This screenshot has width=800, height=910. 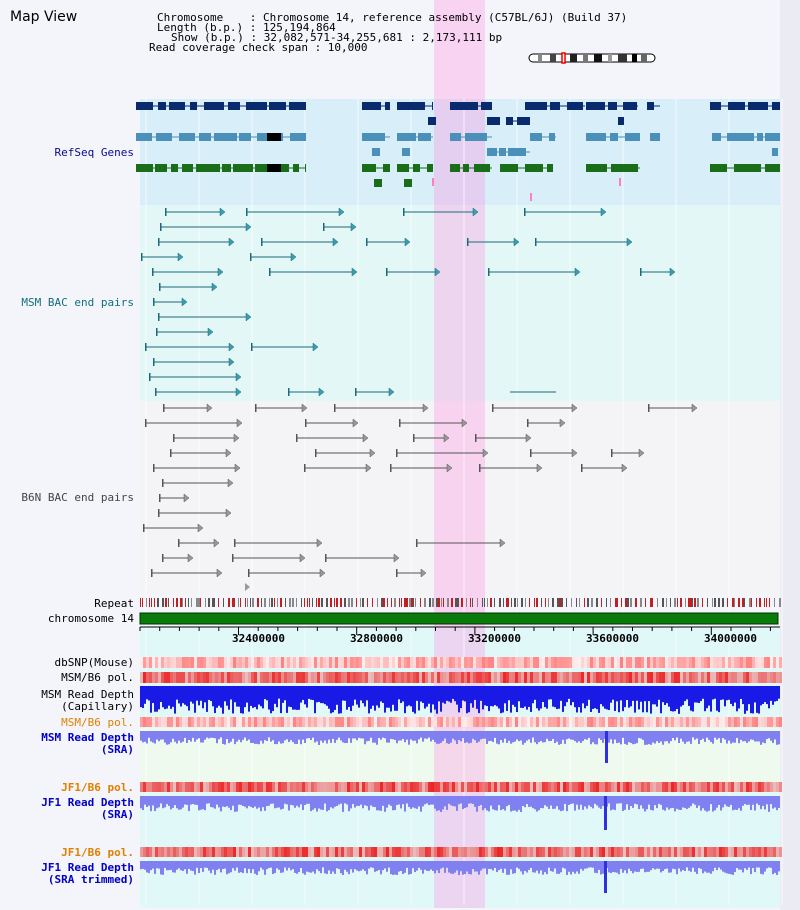 I want to click on selected-region-highlight, so click(x=459, y=454).